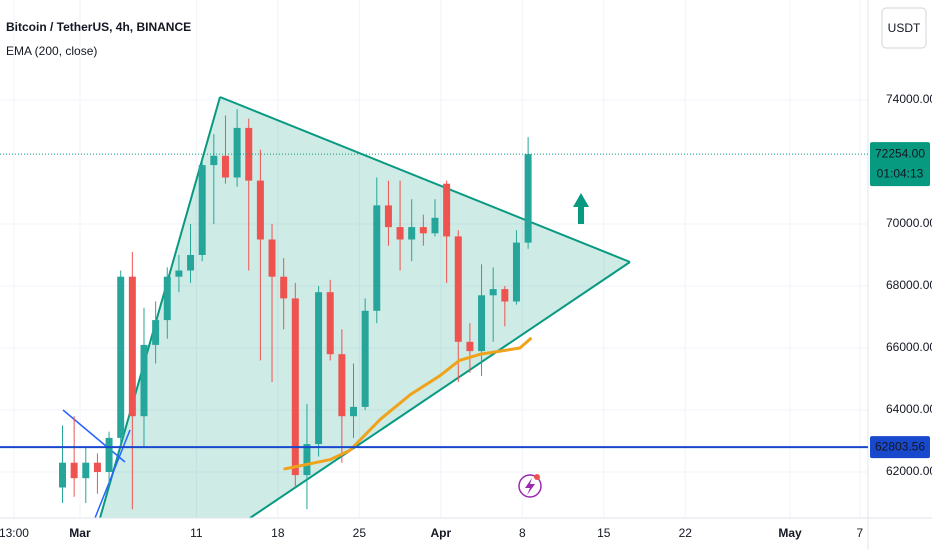 Image resolution: width=932 pixels, height=555 pixels. I want to click on countdown-label: 01:04:13, so click(900, 173).